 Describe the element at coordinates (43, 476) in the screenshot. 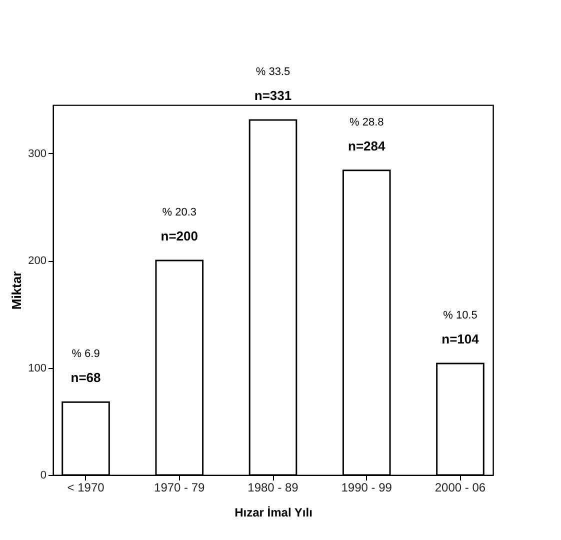

I see `y-tick-label: 0` at that location.